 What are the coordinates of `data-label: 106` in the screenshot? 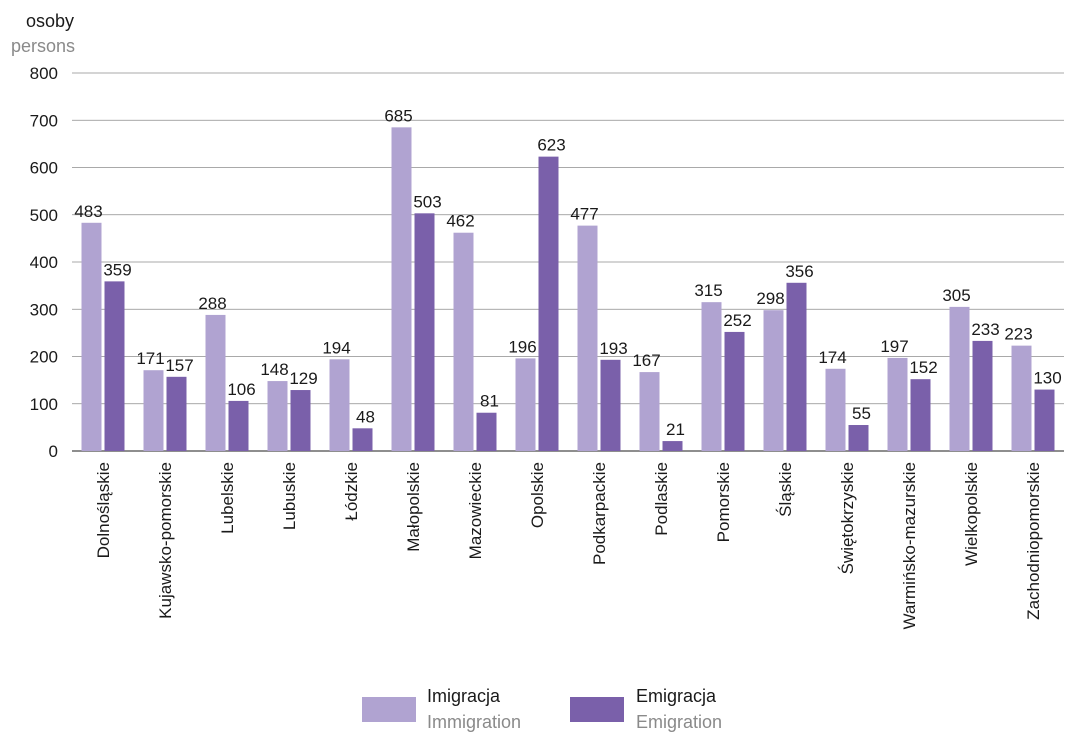 It's located at (241, 389).